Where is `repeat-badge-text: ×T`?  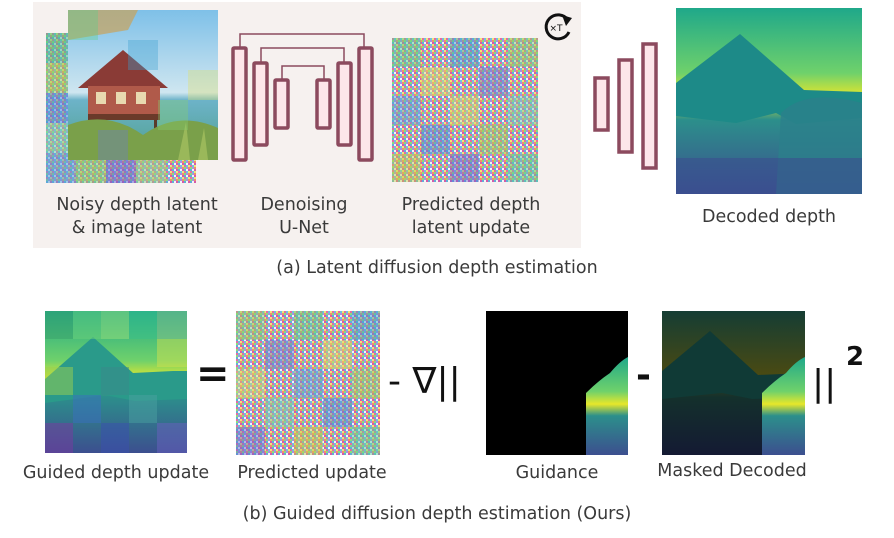 repeat-badge-text: ×T is located at coordinates (556, 29).